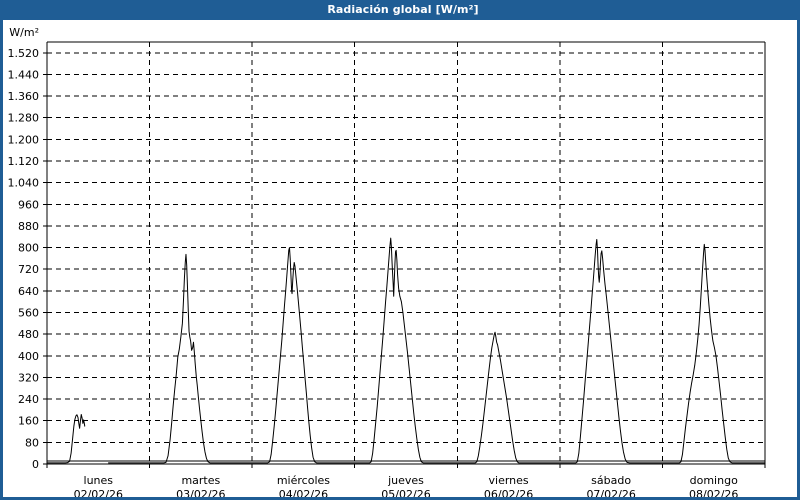 The width and height of the screenshot is (800, 500). Describe the element at coordinates (98, 492) in the screenshot. I see `x-axis-date-label-0: 02/02/26` at that location.